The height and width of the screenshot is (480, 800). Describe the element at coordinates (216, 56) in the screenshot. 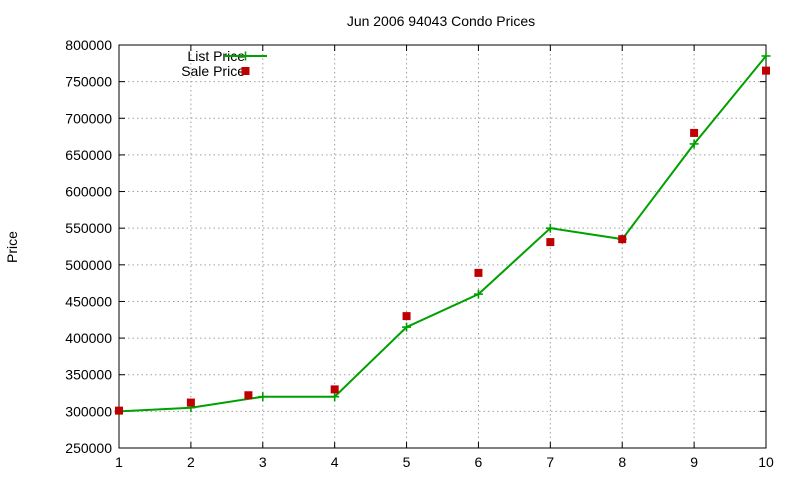

I see `legend-label: List Price` at that location.